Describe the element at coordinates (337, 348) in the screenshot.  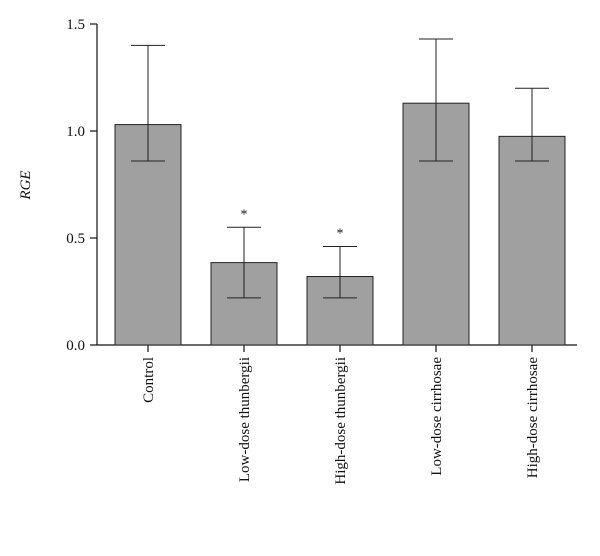
I see `x-axis` at that location.